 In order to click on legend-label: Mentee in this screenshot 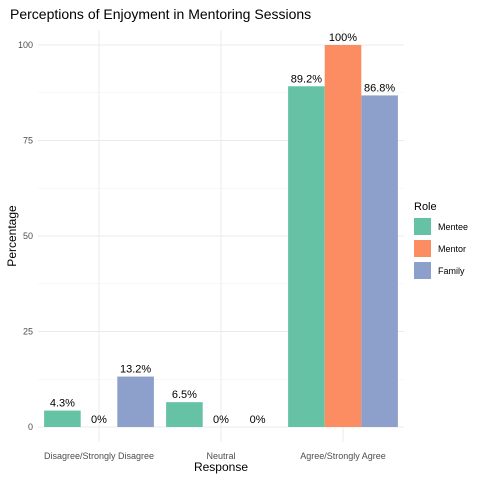, I will do `click(453, 227)`.